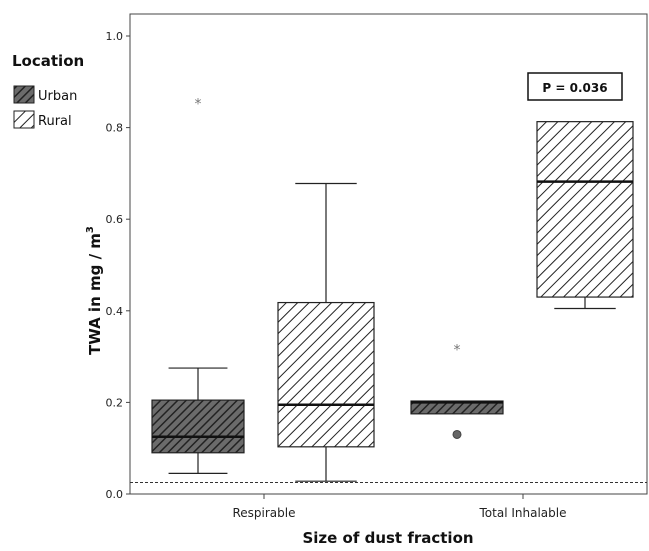  Describe the element at coordinates (263, 513) in the screenshot. I see `x-tick-label: Respirable` at that location.